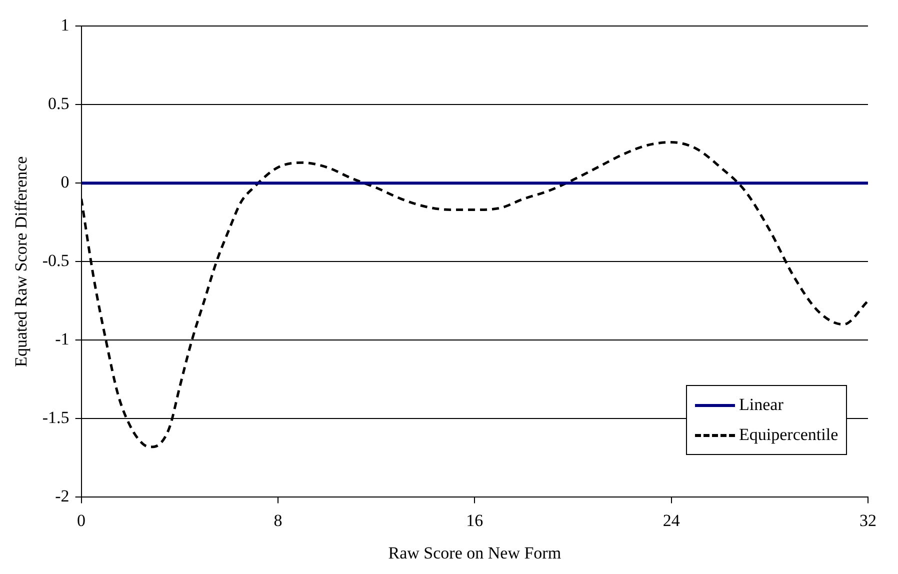 The image size is (898, 574). Describe the element at coordinates (761, 405) in the screenshot. I see `legend-label: Linear` at that location.